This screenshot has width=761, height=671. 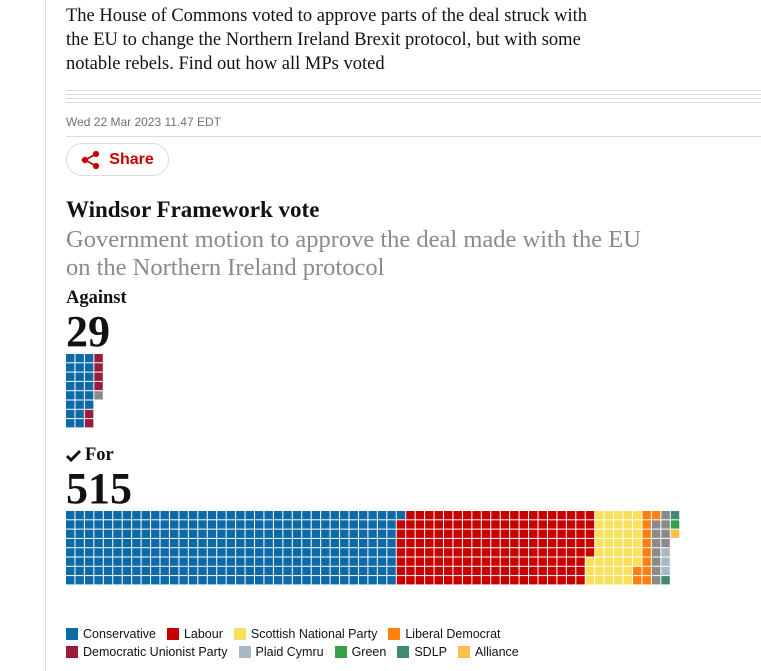 I want to click on timestamp: Wed 22 Mar 2023 11.47 EDT, so click(x=143, y=122).